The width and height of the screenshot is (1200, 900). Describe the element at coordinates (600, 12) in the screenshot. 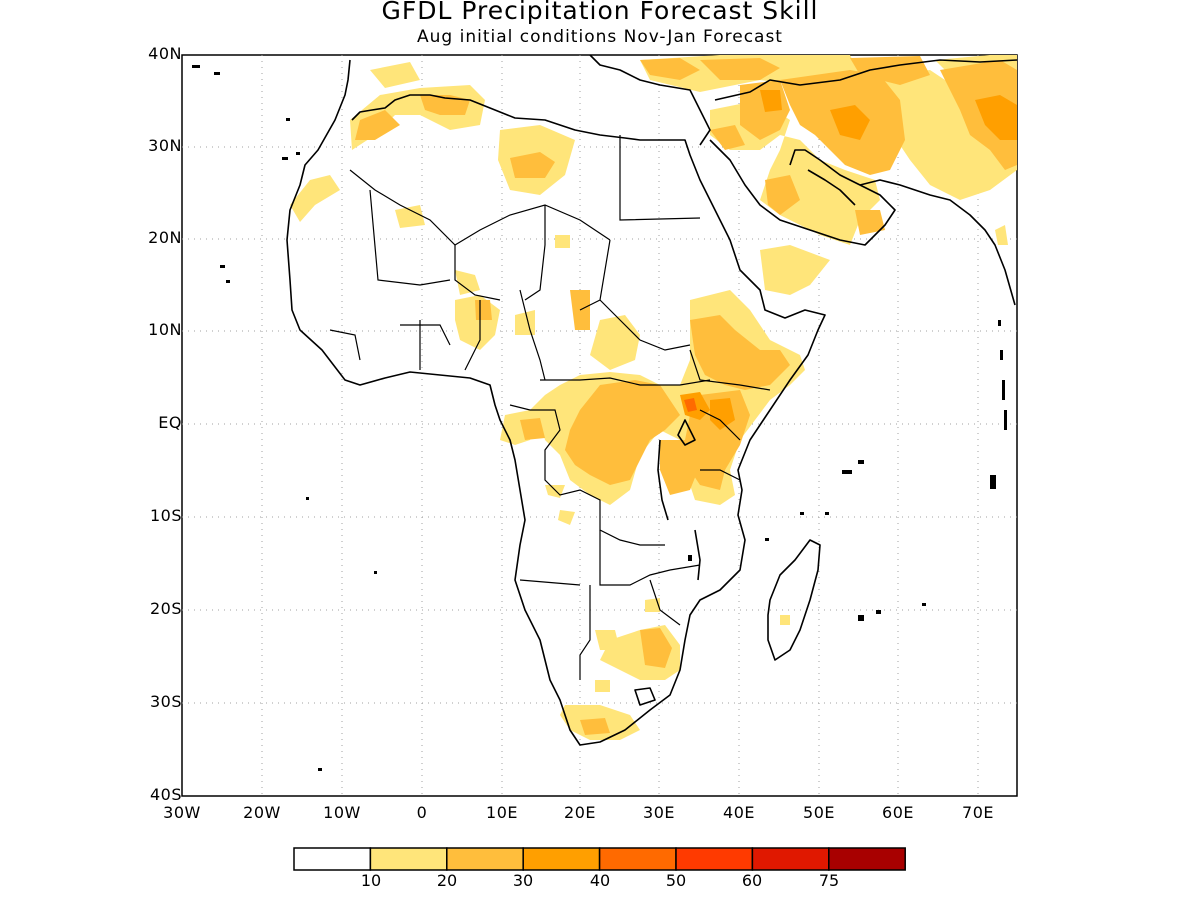

I see `map-title: GFDL Precipitation Forecast Skill` at that location.